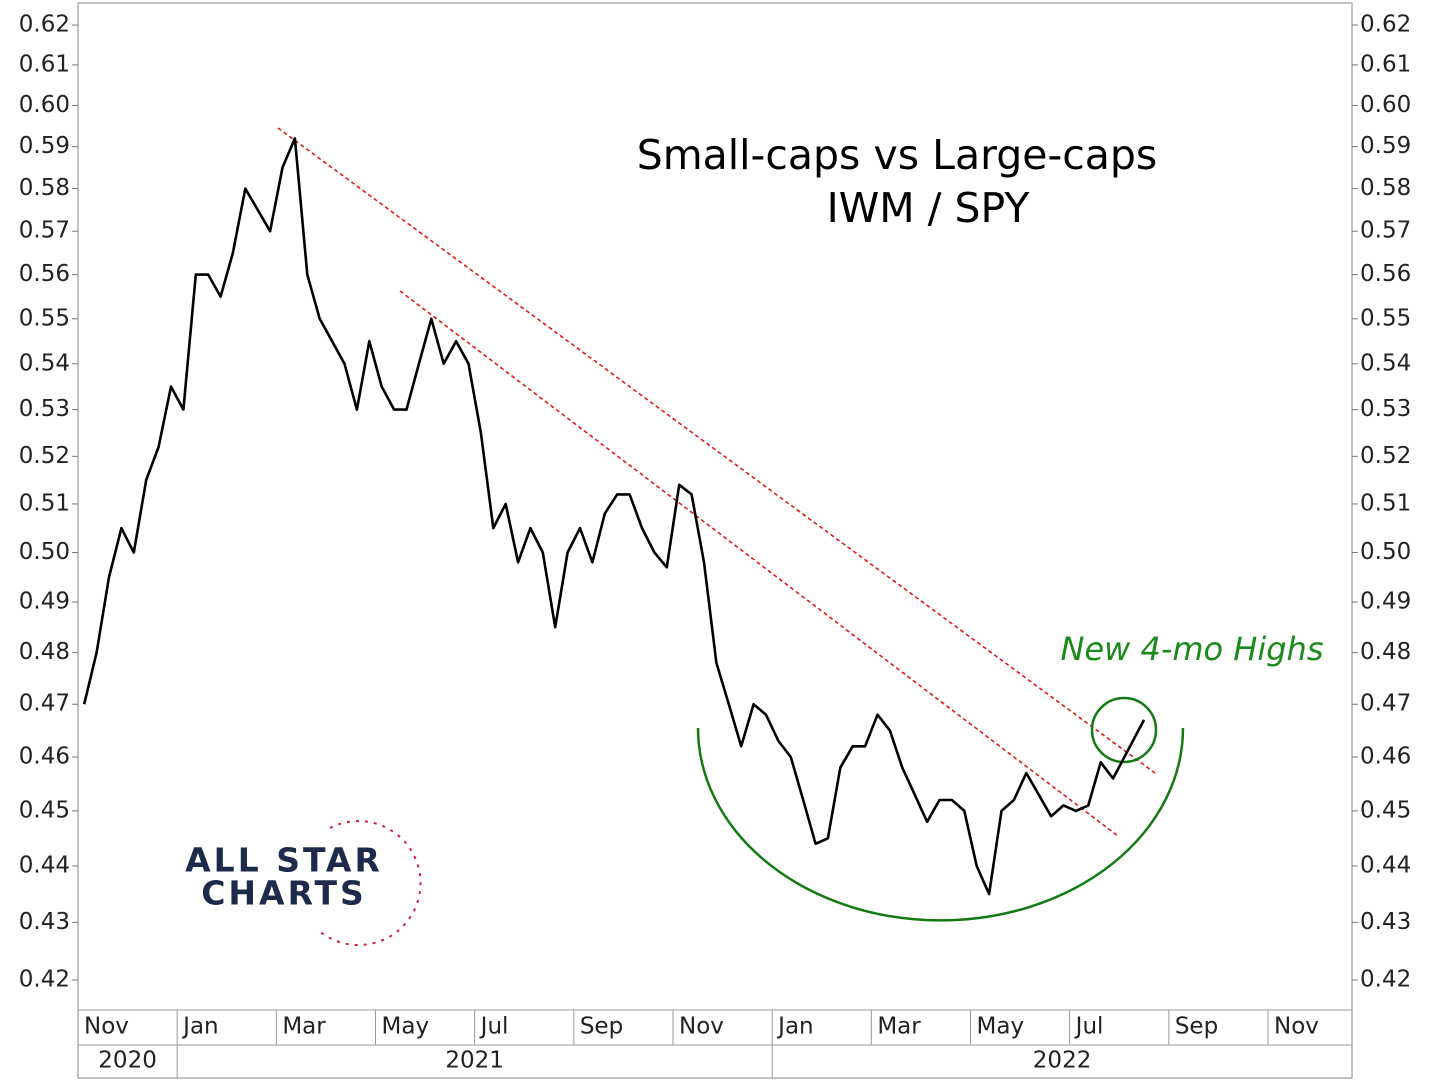 The height and width of the screenshot is (1086, 1456). What do you see at coordinates (1191, 649) in the screenshot?
I see `annotation: New 4-mo Highs` at bounding box center [1191, 649].